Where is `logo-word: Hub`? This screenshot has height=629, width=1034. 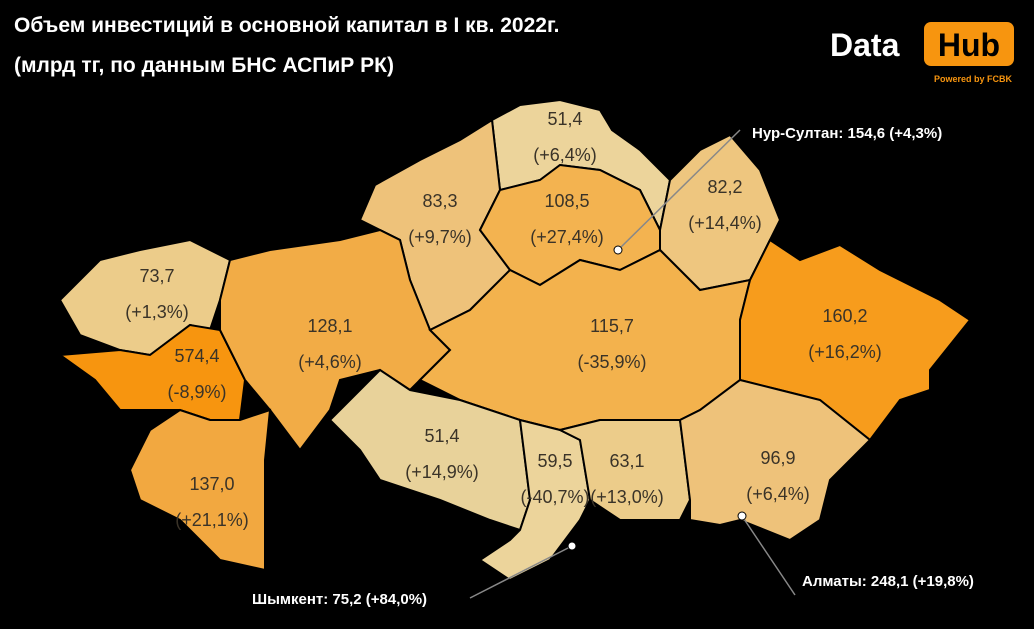 logo-word: Hub is located at coordinates (969, 45).